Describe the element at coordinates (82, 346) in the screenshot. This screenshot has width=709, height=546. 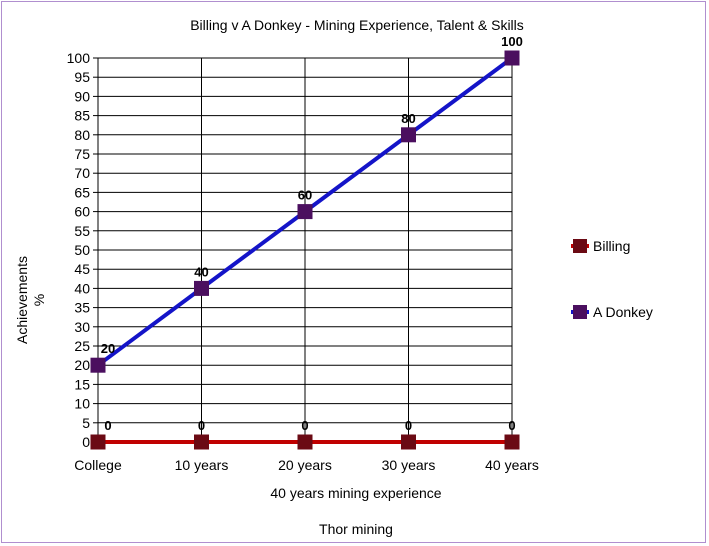
I see `y-tick-label: 25` at that location.